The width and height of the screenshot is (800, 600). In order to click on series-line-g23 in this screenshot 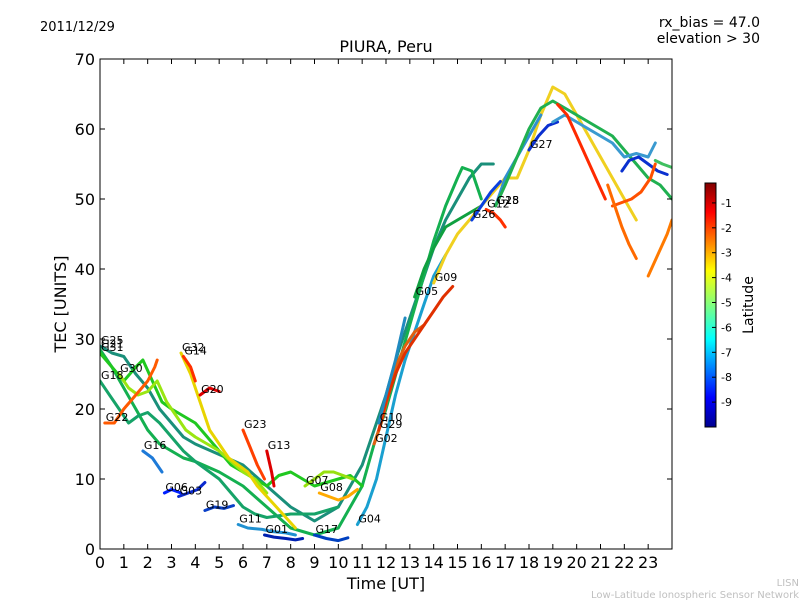, I will do `click(253, 454)`.